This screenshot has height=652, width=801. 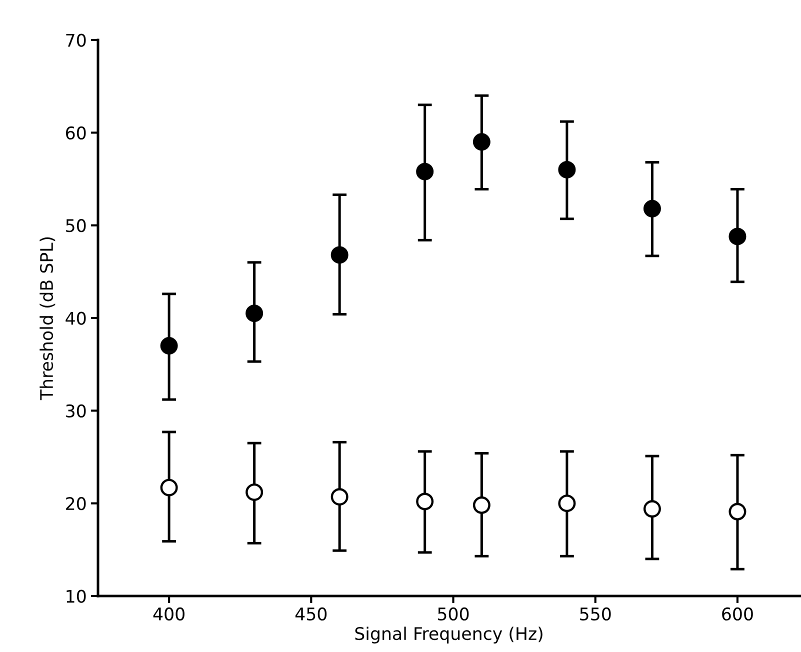 I want to click on y-tick-label: 50, so click(x=76, y=225).